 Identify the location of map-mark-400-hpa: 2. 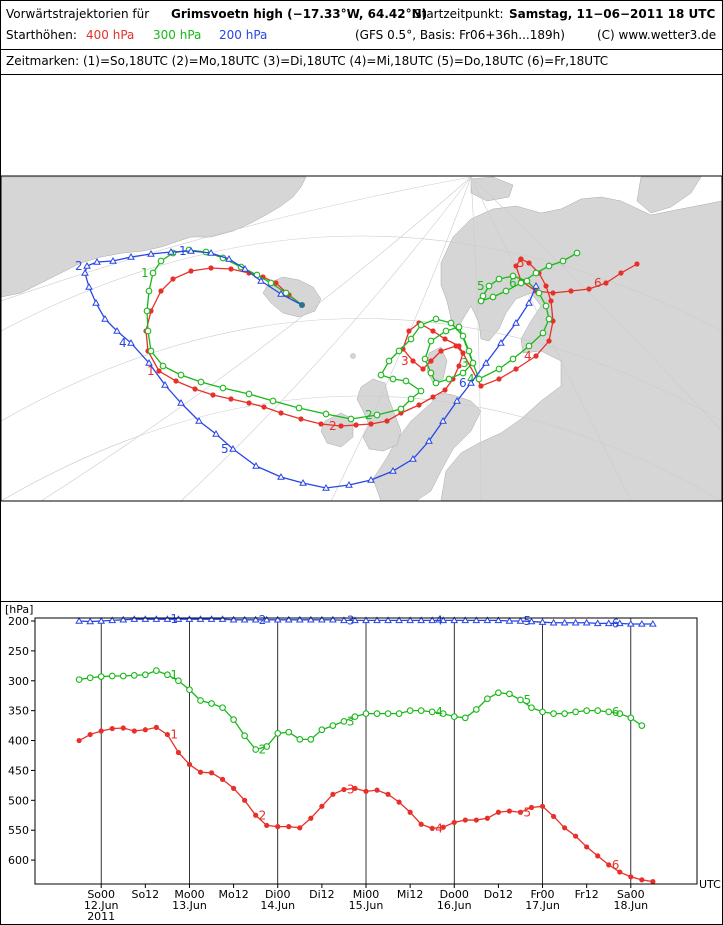
(333, 426).